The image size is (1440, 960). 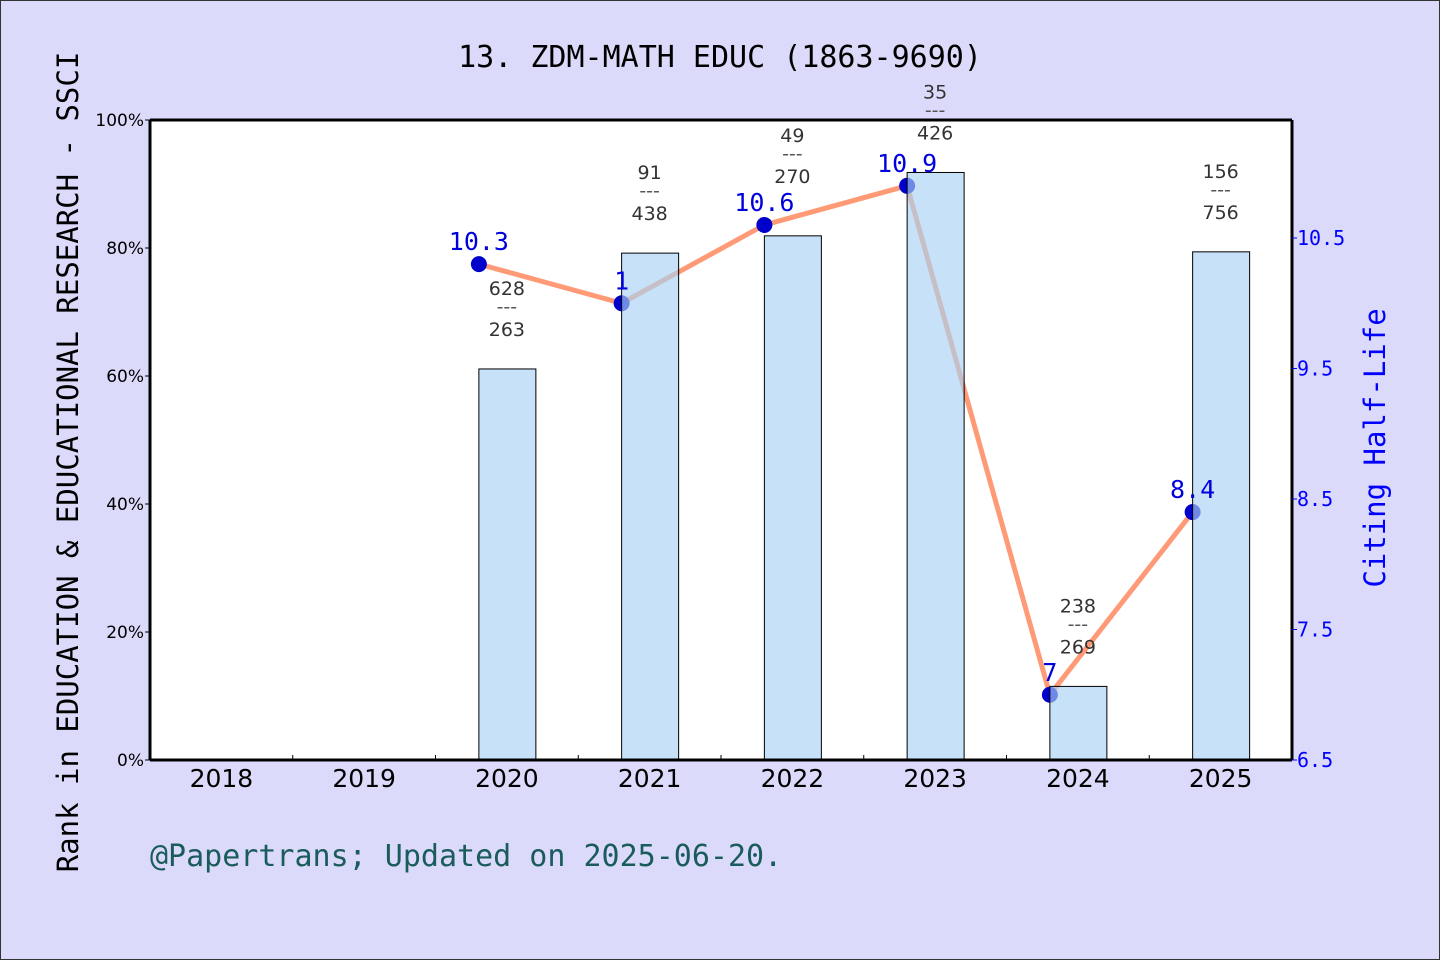 I want to click on half-life-label: 10.3, so click(x=479, y=241).